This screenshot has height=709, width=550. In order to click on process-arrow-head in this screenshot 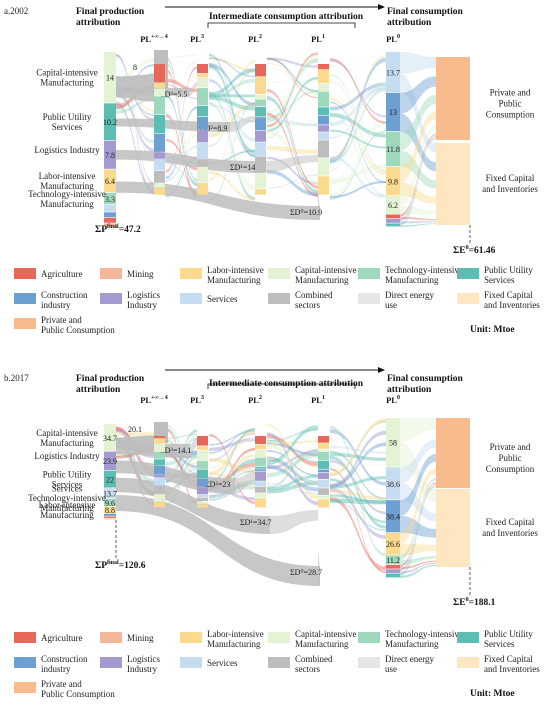, I will do `click(381, 370)`.